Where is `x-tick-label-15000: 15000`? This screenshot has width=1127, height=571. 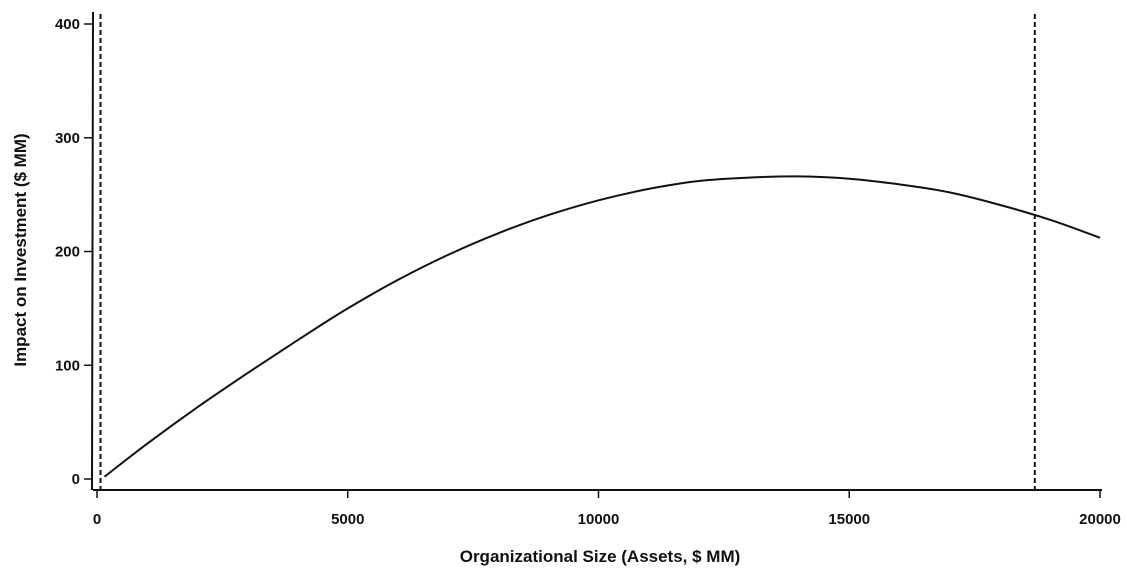 x-tick-label-15000: 15000 is located at coordinates (849, 519).